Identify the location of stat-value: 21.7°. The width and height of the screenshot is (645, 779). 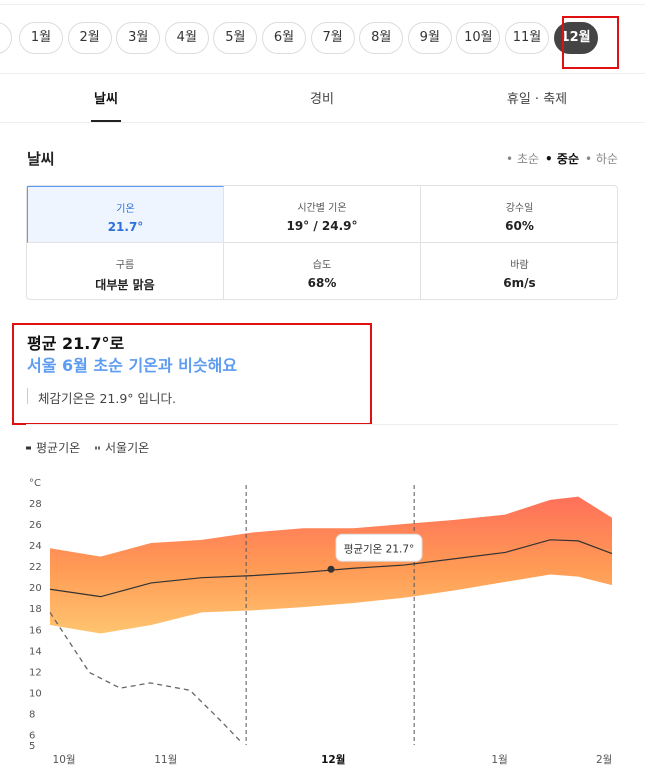
(125, 227).